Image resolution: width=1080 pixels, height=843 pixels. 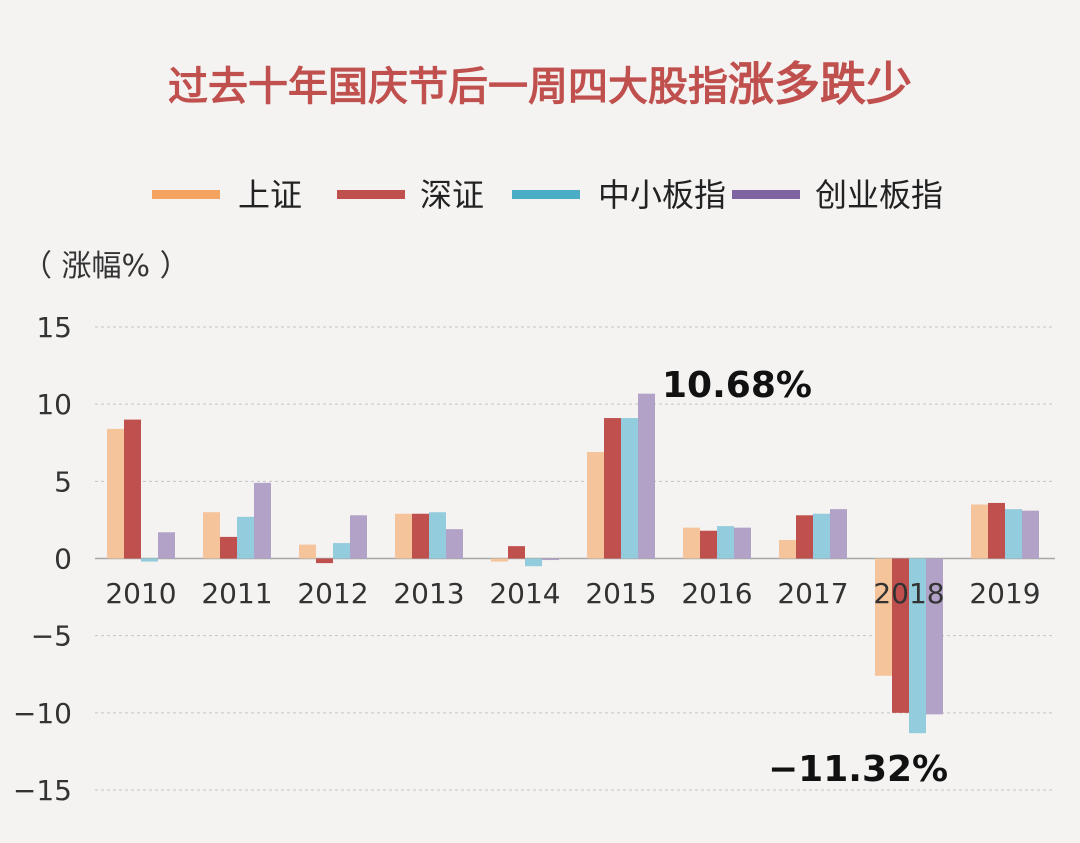 I want to click on x-tick-label-2010: 2010, so click(x=140, y=593).